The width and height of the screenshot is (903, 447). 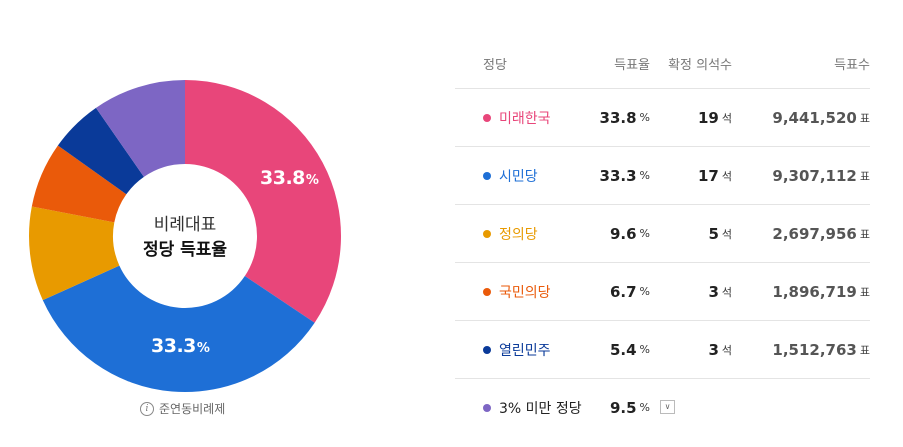 What do you see at coordinates (700, 65) in the screenshot?
I see `header-seats: 확정 의석수` at bounding box center [700, 65].